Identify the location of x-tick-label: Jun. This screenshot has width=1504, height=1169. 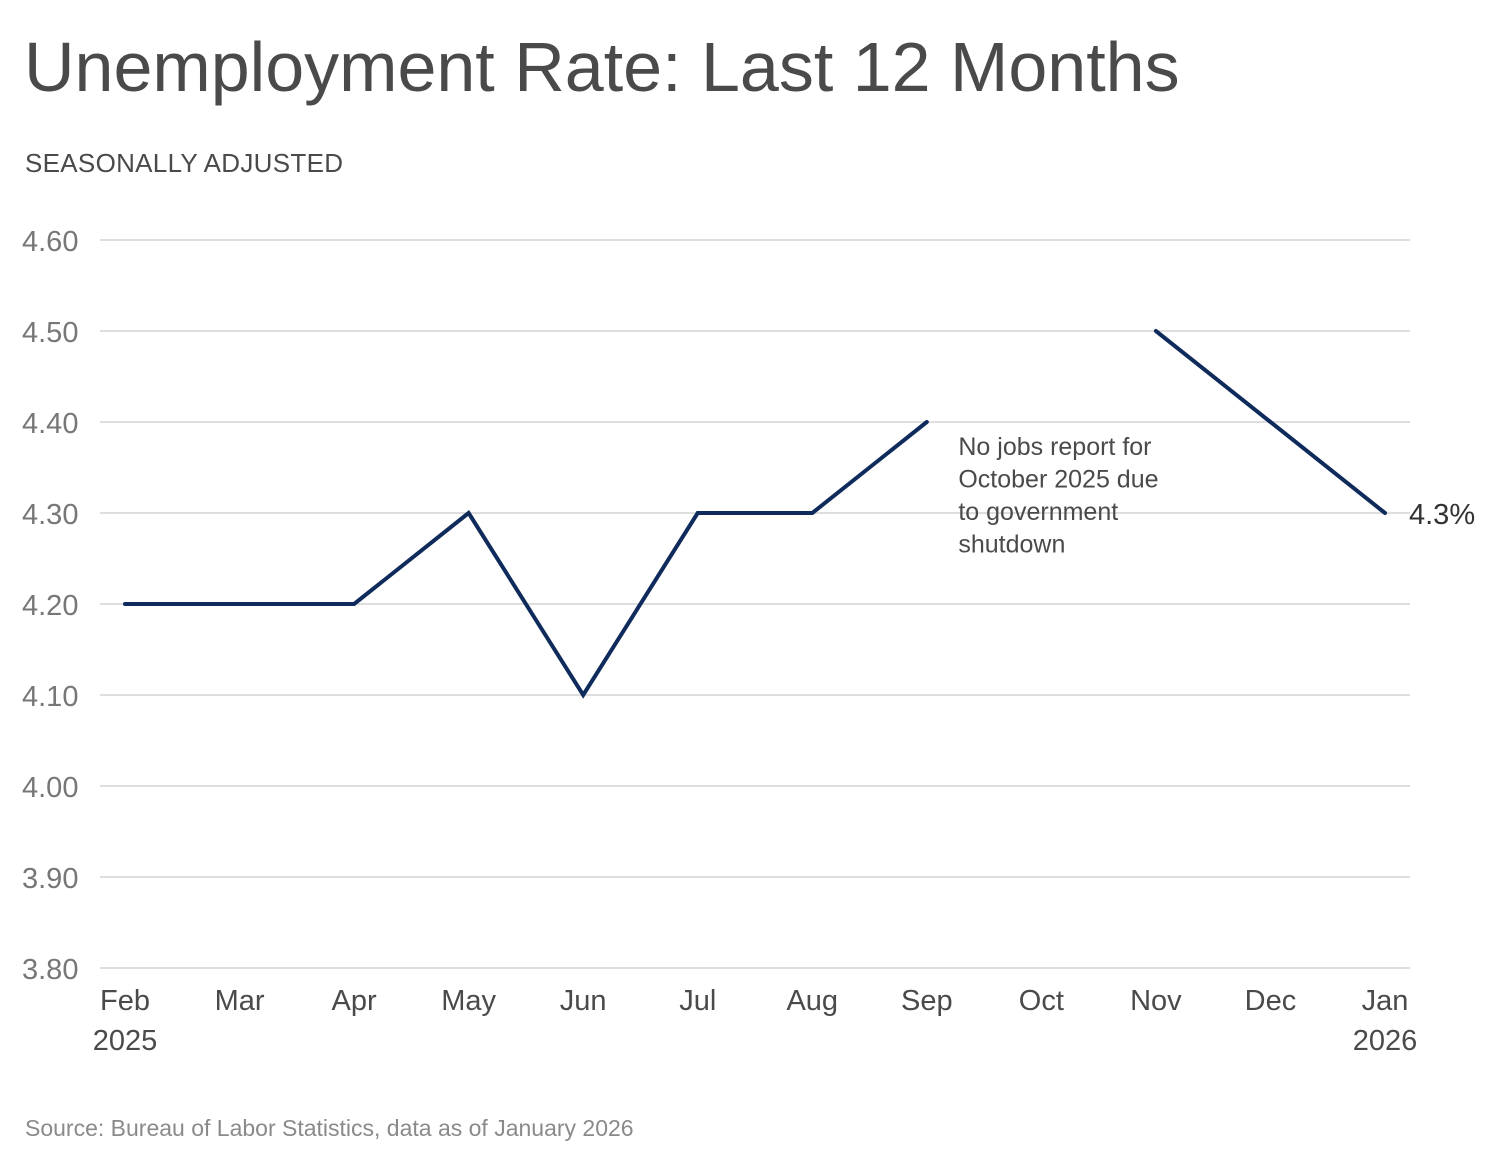
(583, 1001).